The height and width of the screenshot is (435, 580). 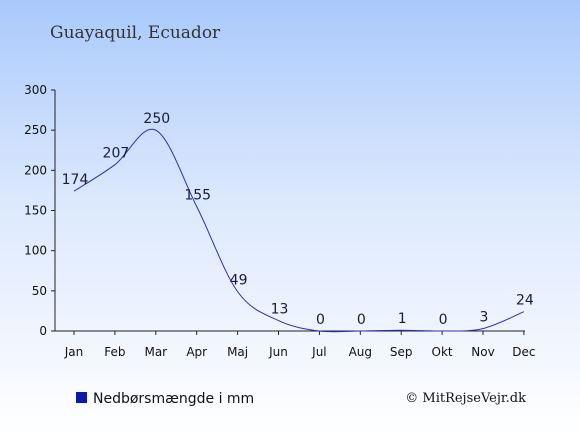 I want to click on data-label: 24, so click(x=525, y=301).